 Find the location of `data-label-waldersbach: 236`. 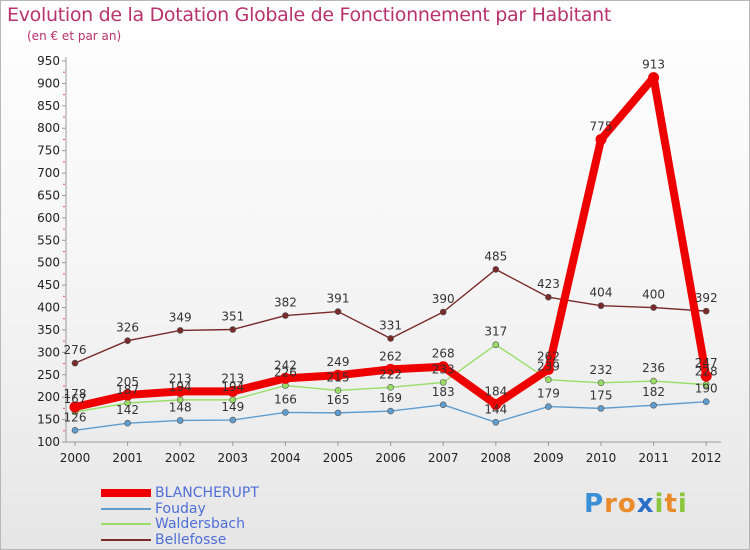

data-label-waldersbach: 236 is located at coordinates (653, 368).